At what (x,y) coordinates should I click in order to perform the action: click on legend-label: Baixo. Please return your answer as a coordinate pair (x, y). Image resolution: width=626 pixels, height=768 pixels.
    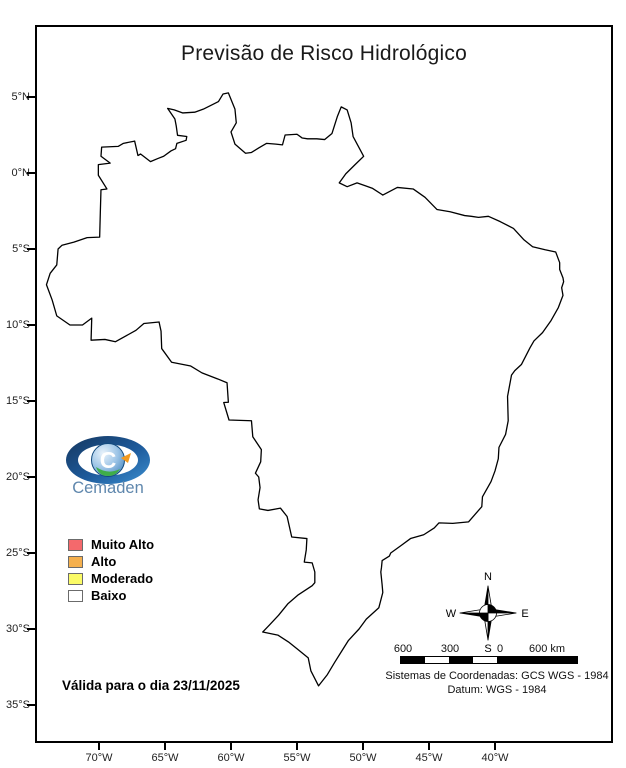
    Looking at the image, I should click on (109, 595).